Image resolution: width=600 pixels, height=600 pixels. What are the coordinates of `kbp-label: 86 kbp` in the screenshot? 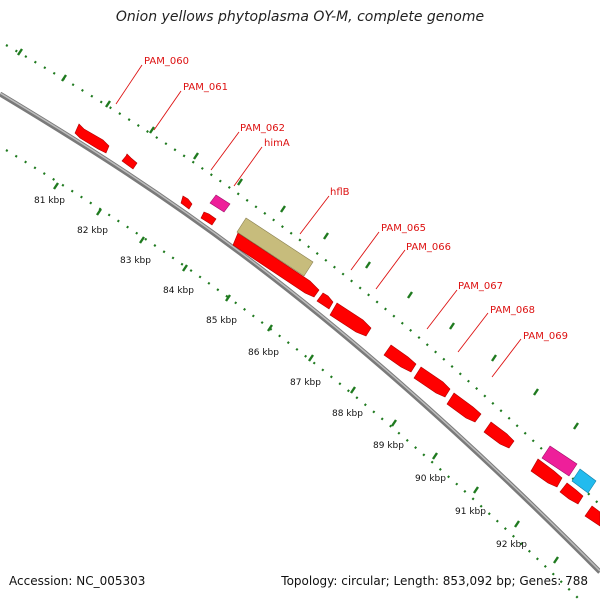 It's located at (263, 353).